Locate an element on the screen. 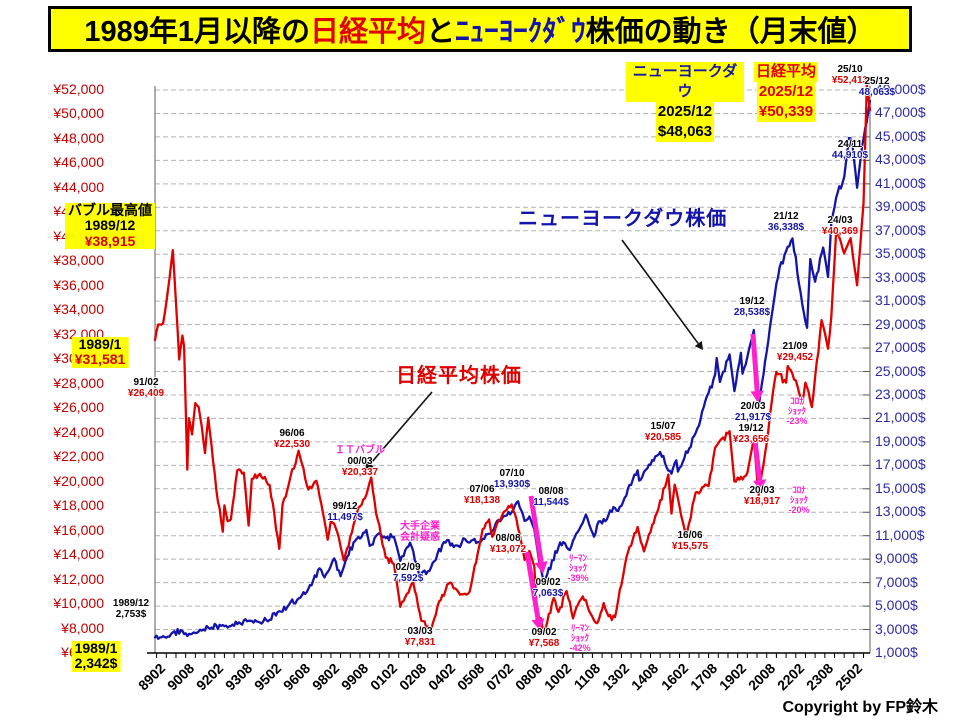 Image resolution: width=960 pixels, height=720 pixels. title-part1: 1989年1月以降の is located at coordinates (197, 32).